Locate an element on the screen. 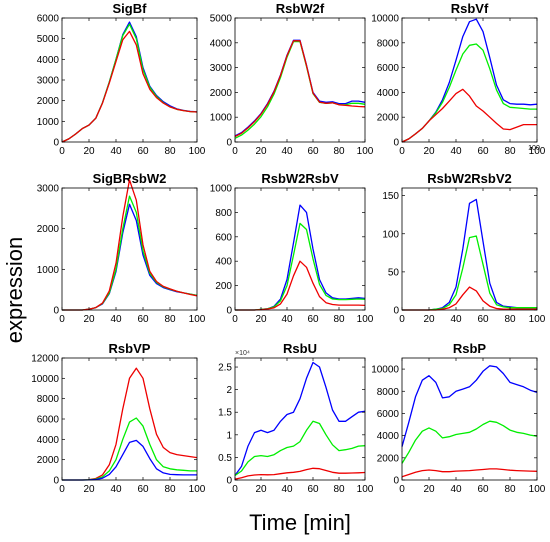 This screenshot has height=542, width=550. panel-title: SigBRsbW2 is located at coordinates (130, 178).